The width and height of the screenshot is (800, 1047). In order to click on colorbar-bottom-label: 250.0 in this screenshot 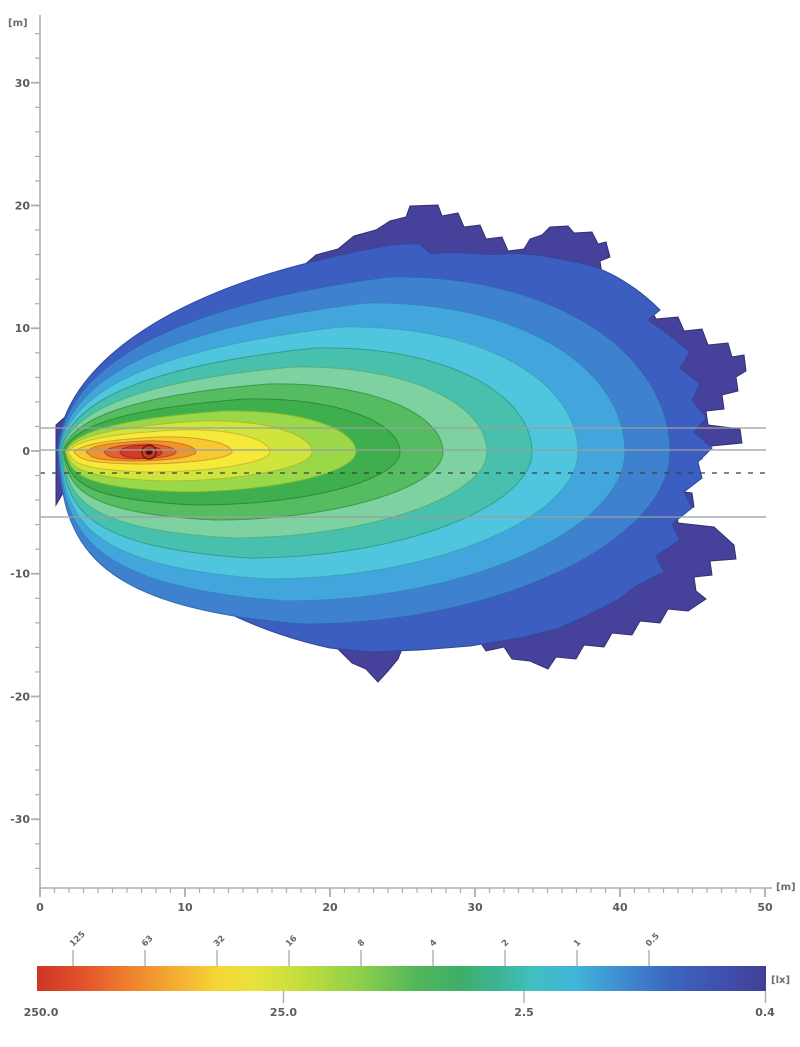, I will do `click(41, 1012)`.